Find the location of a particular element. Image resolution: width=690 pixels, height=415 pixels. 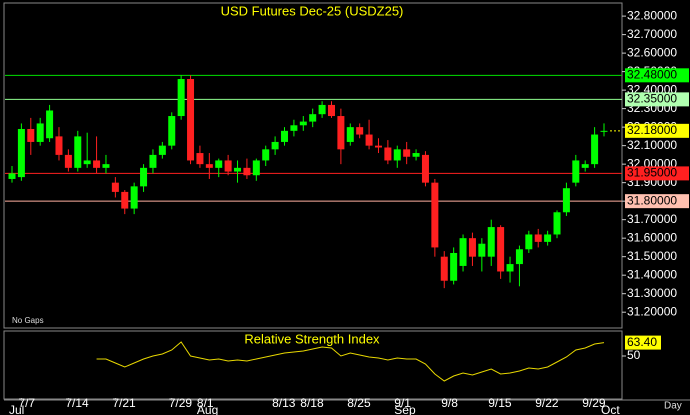

chart-title: USD Futures Dec-25 (USDZ25) is located at coordinates (312, 10).